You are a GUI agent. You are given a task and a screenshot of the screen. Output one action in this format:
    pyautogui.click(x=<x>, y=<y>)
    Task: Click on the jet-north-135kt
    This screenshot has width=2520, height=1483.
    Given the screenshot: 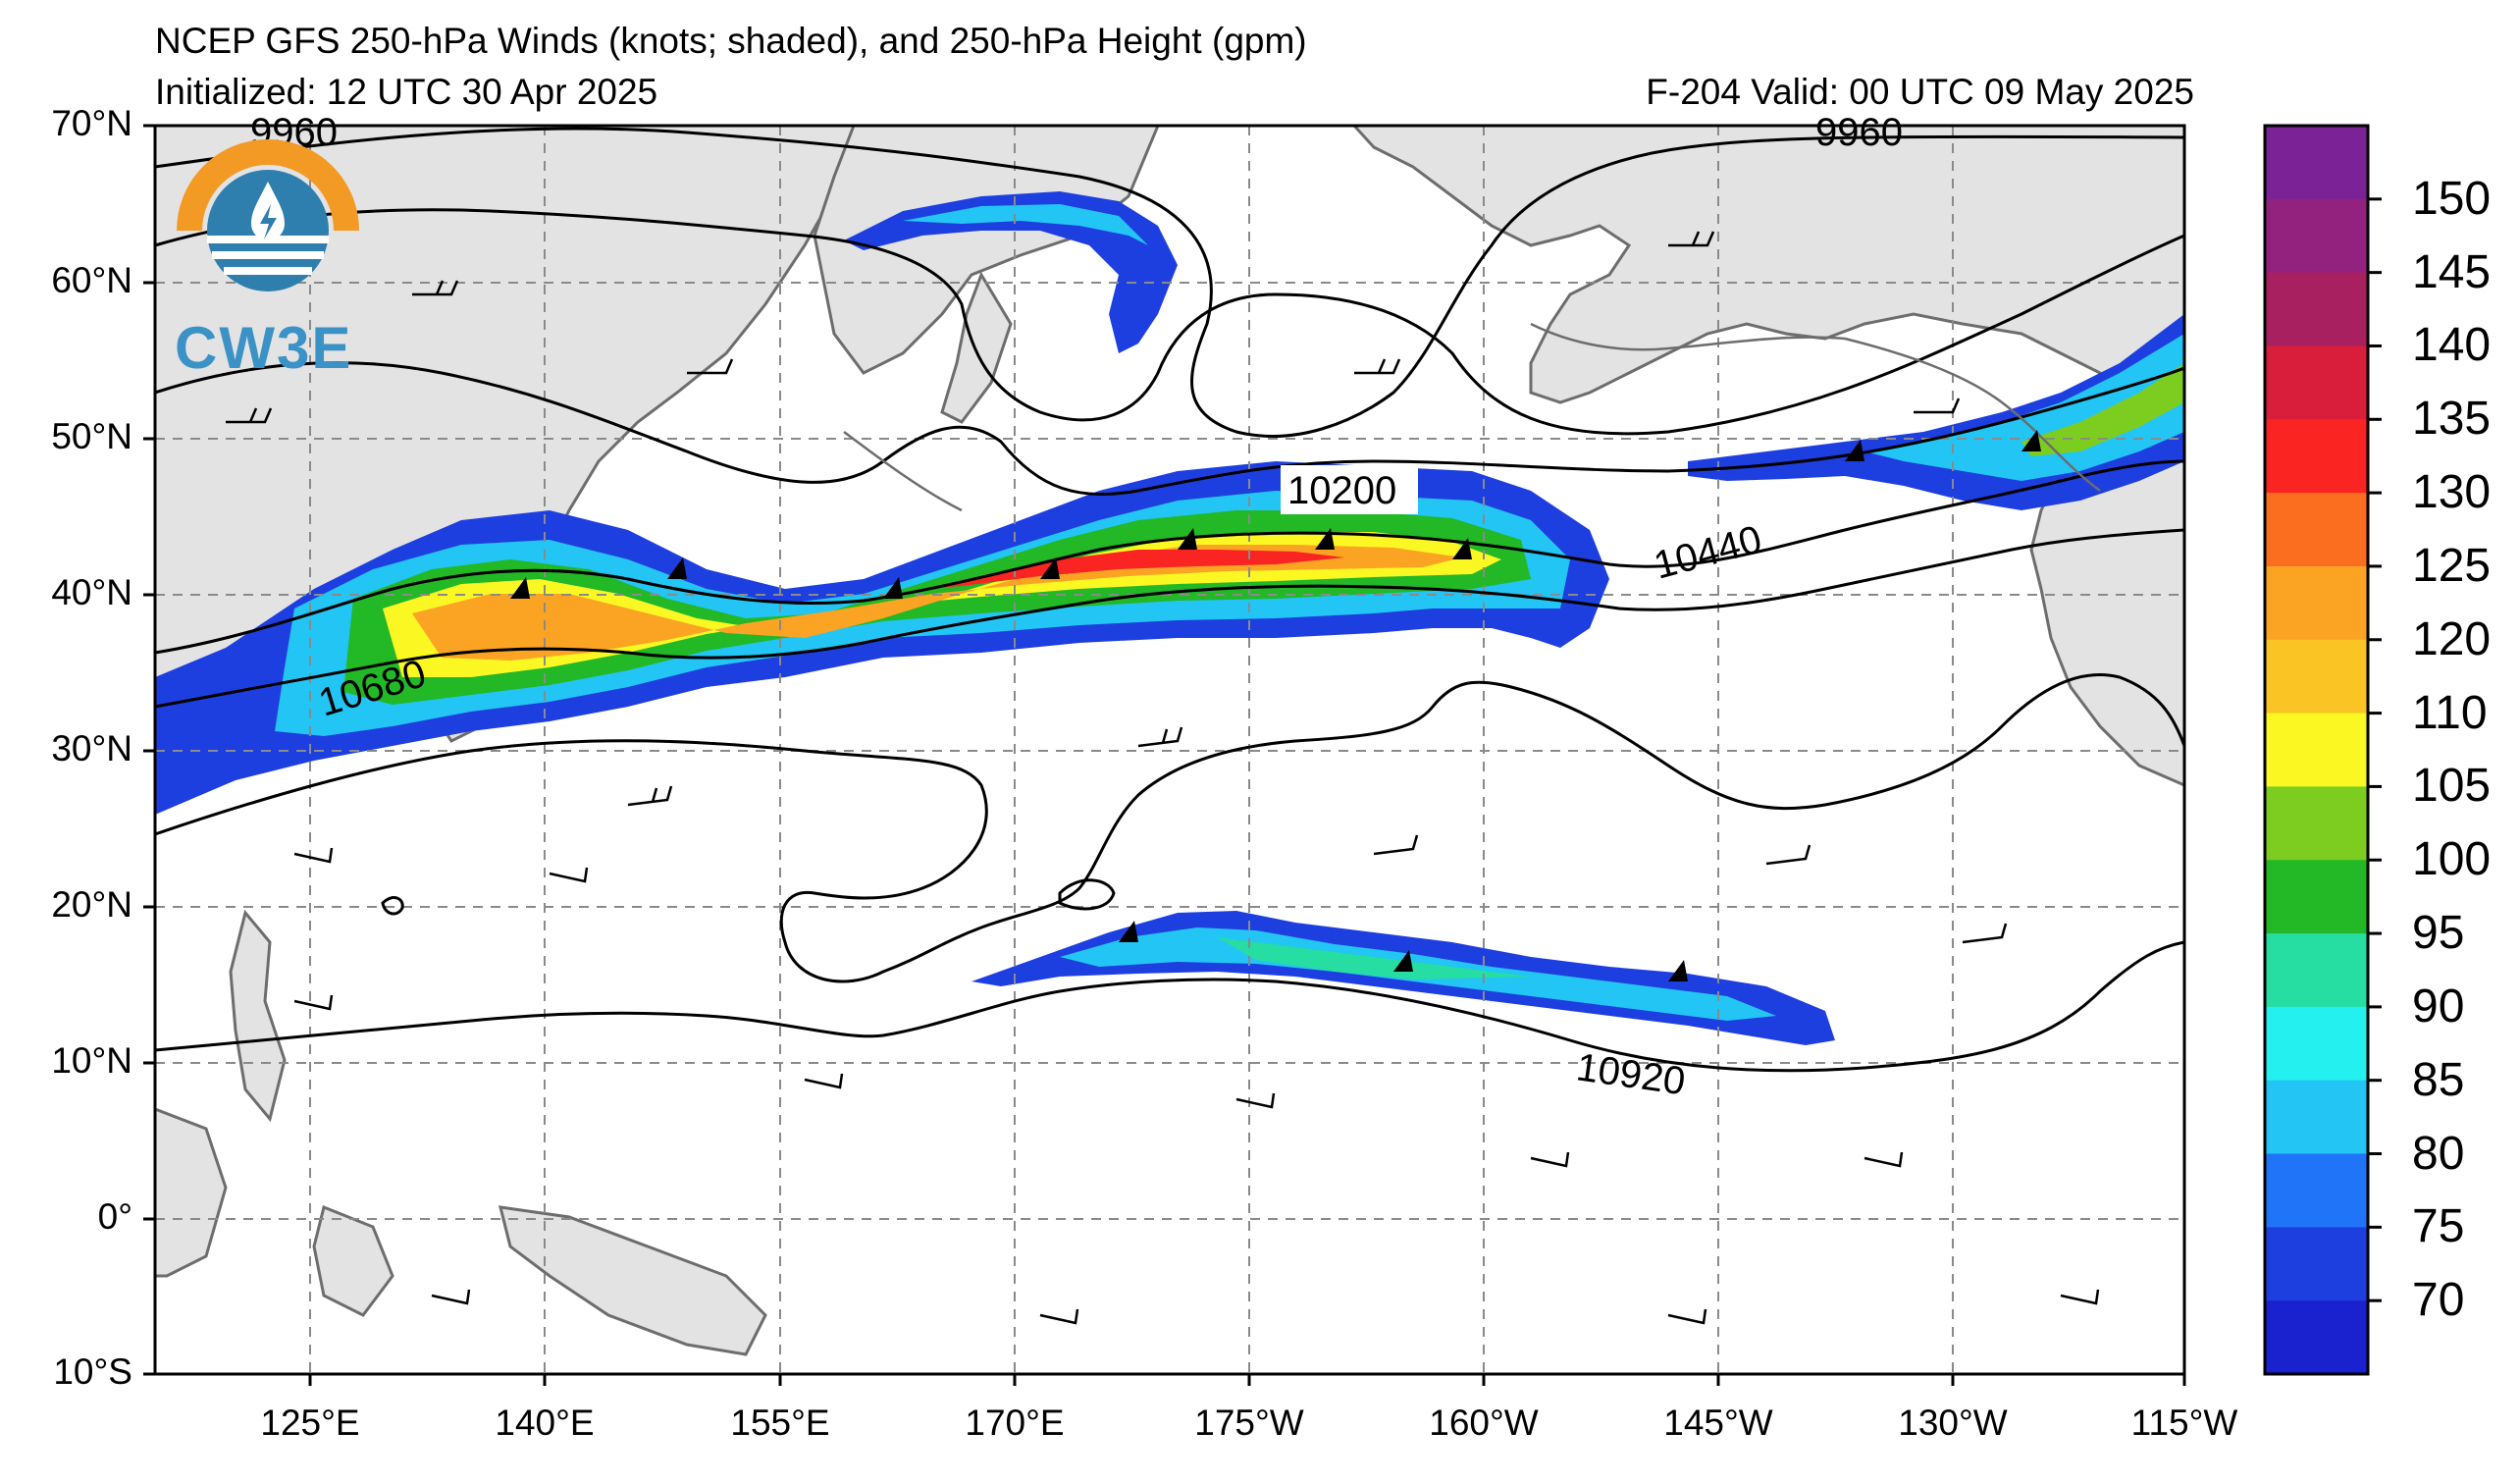 What is the action you would take?
    pyautogui.click(x=1133, y=569)
    